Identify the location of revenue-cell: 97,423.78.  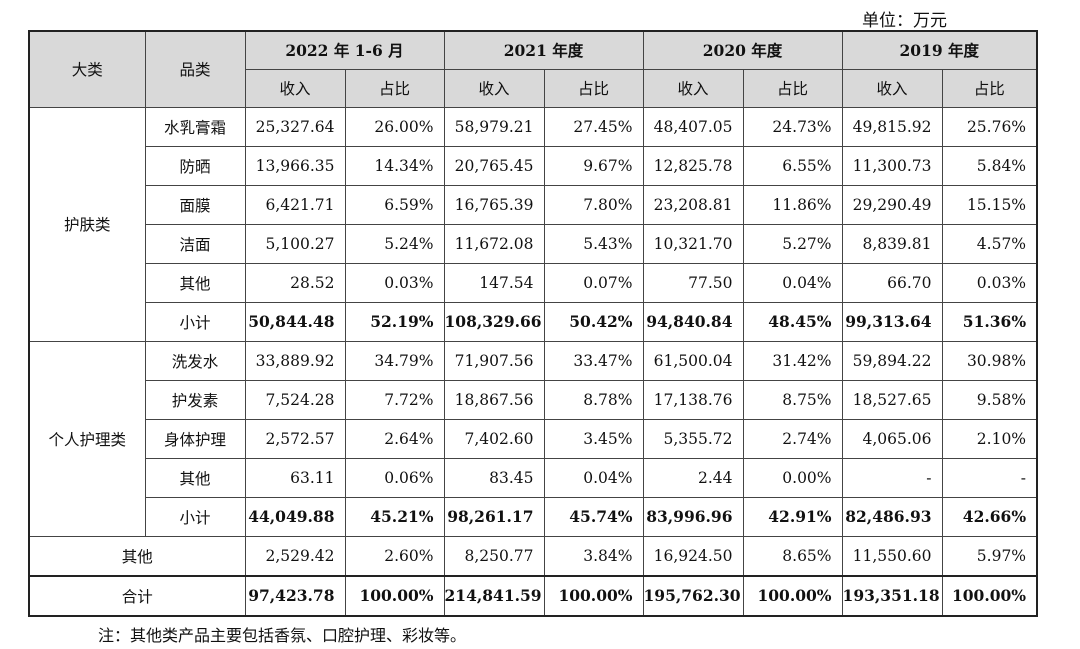
(295, 595).